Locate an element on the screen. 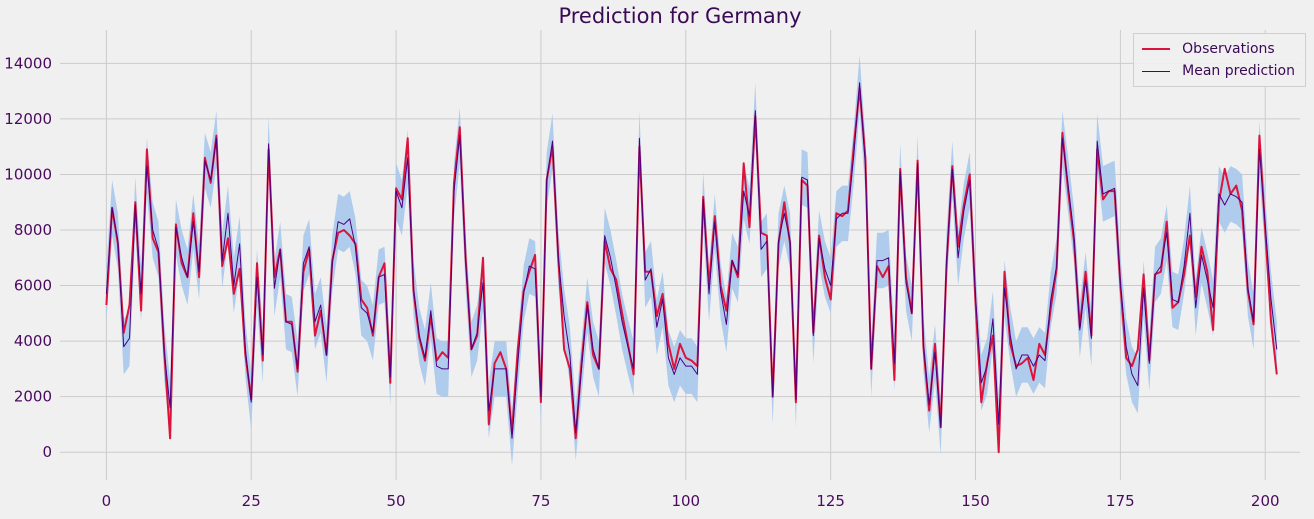 Image resolution: width=1314 pixels, height=519 pixels. chart-title: Prediction for Germany is located at coordinates (680, 16).